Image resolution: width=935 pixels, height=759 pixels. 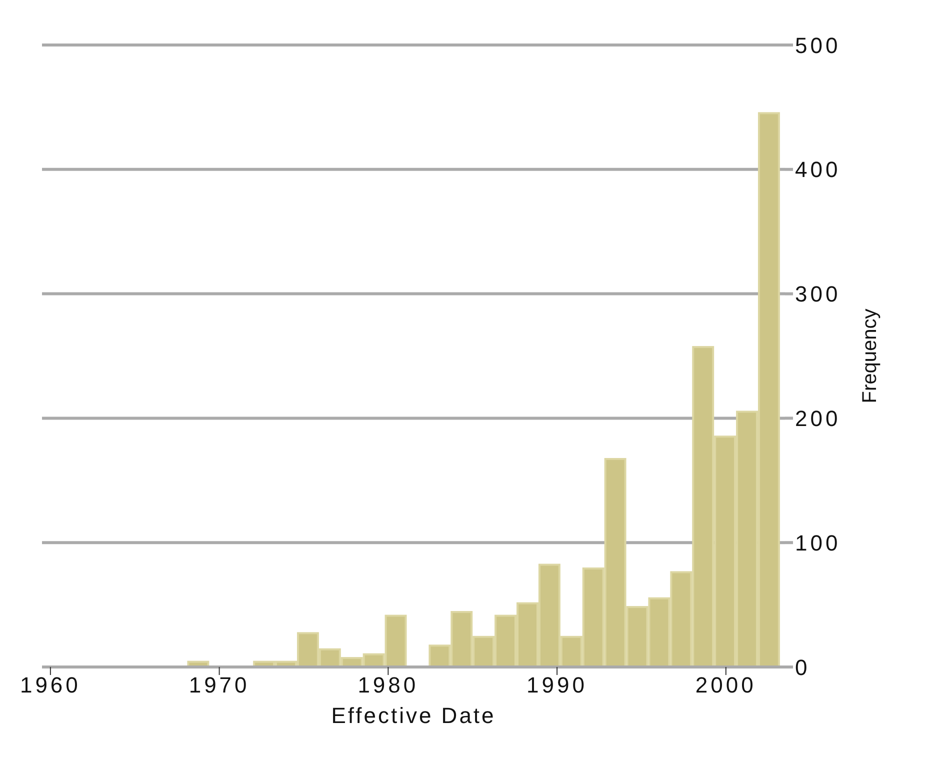 I want to click on y-tick-label: 100, so click(x=818, y=543).